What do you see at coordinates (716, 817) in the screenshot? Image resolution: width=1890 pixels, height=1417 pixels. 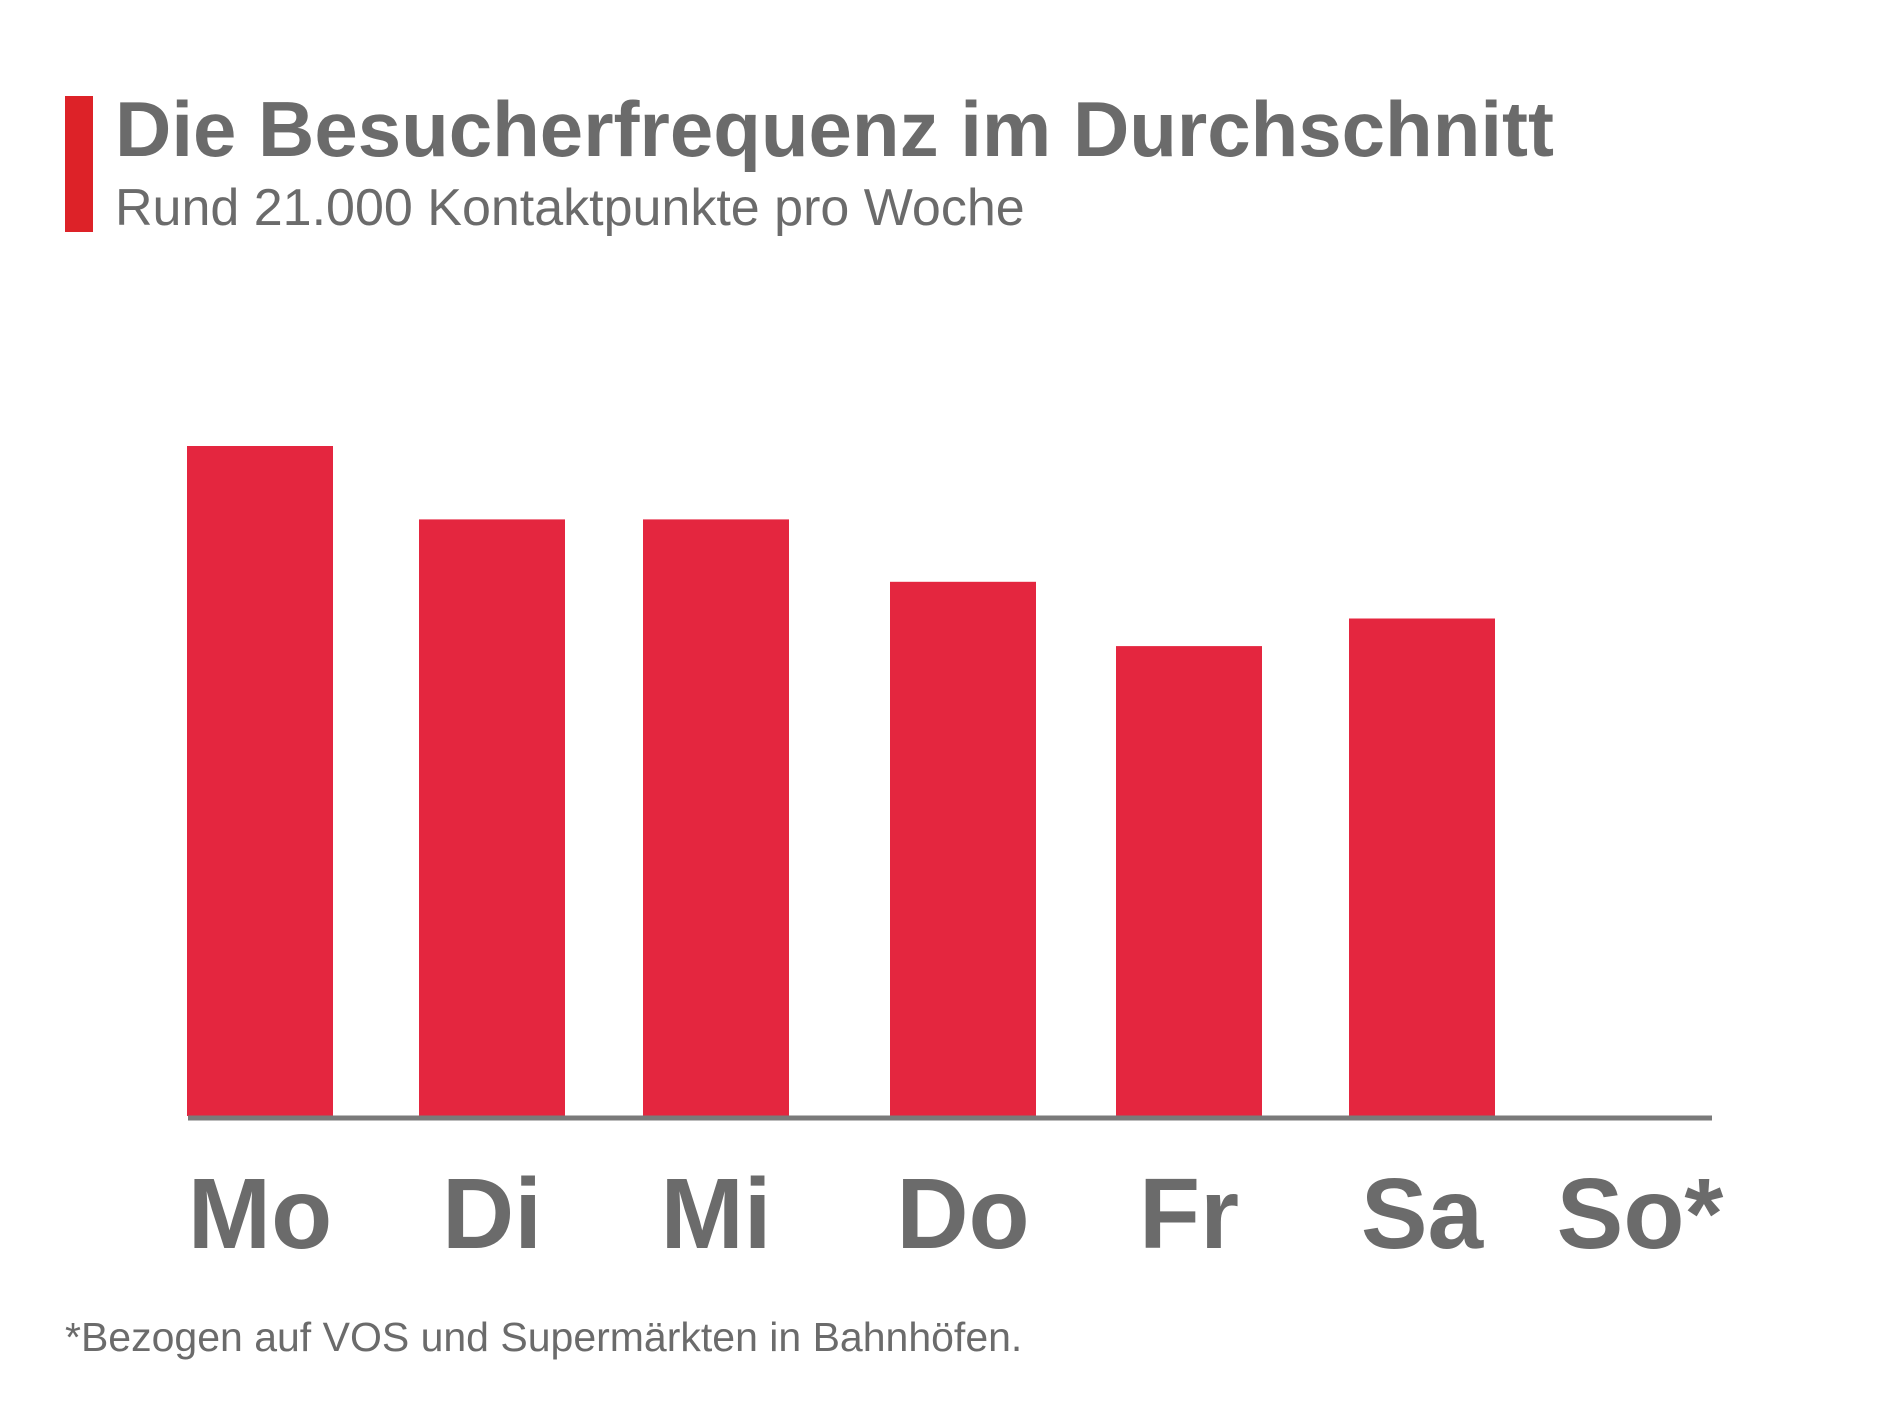 I see `bar-mi` at bounding box center [716, 817].